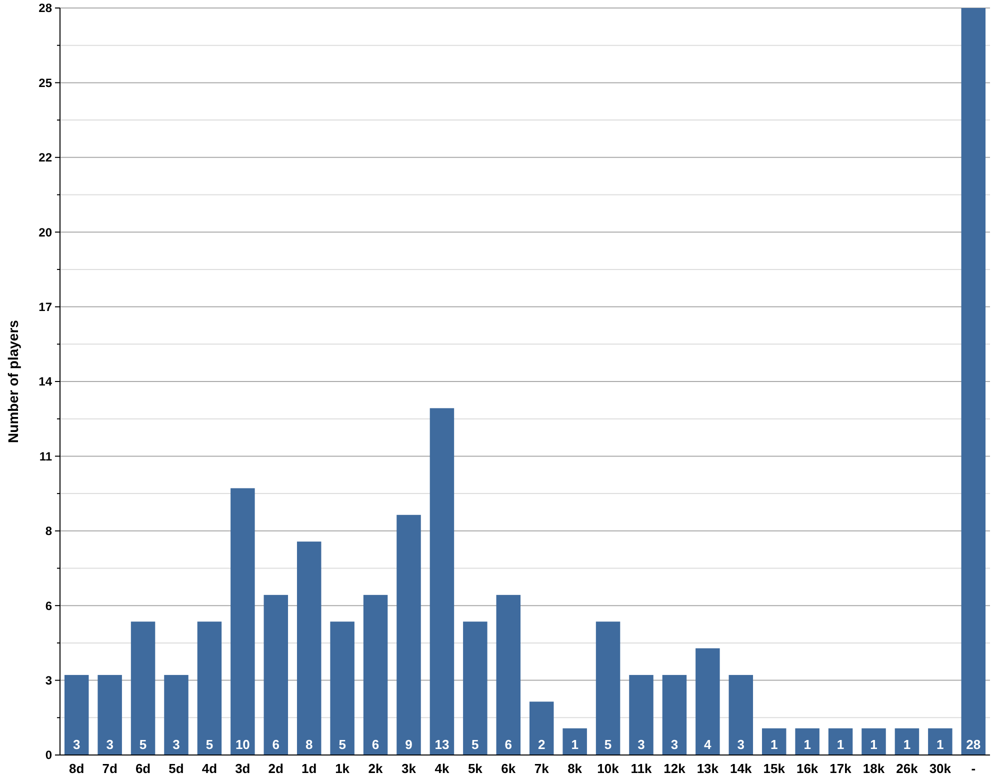 This screenshot has width=998, height=783. Describe the element at coordinates (143, 768) in the screenshot. I see `x-tick-label: 6d` at that location.